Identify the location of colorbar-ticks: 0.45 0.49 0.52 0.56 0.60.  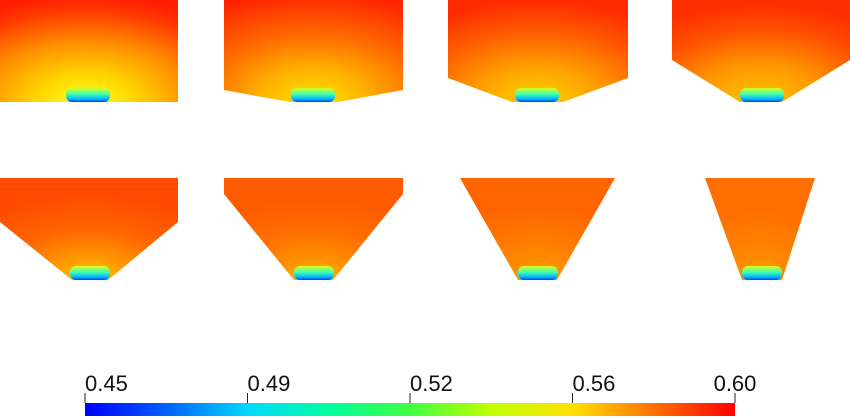
(420, 387).